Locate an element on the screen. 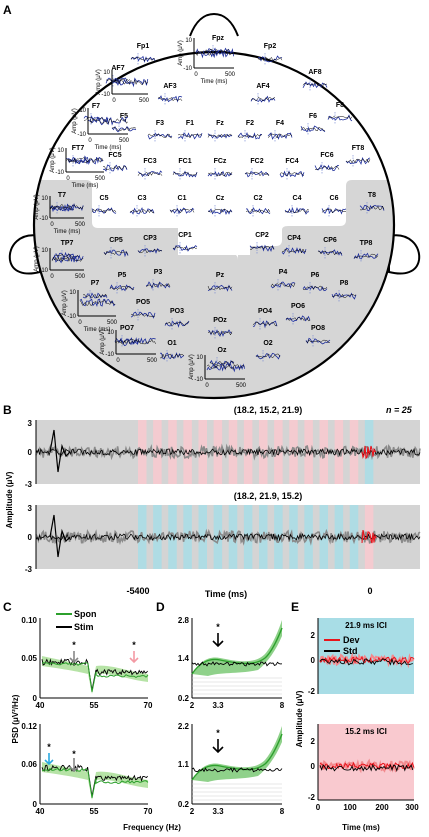  electrode-label: FCz is located at coordinates (220, 161).